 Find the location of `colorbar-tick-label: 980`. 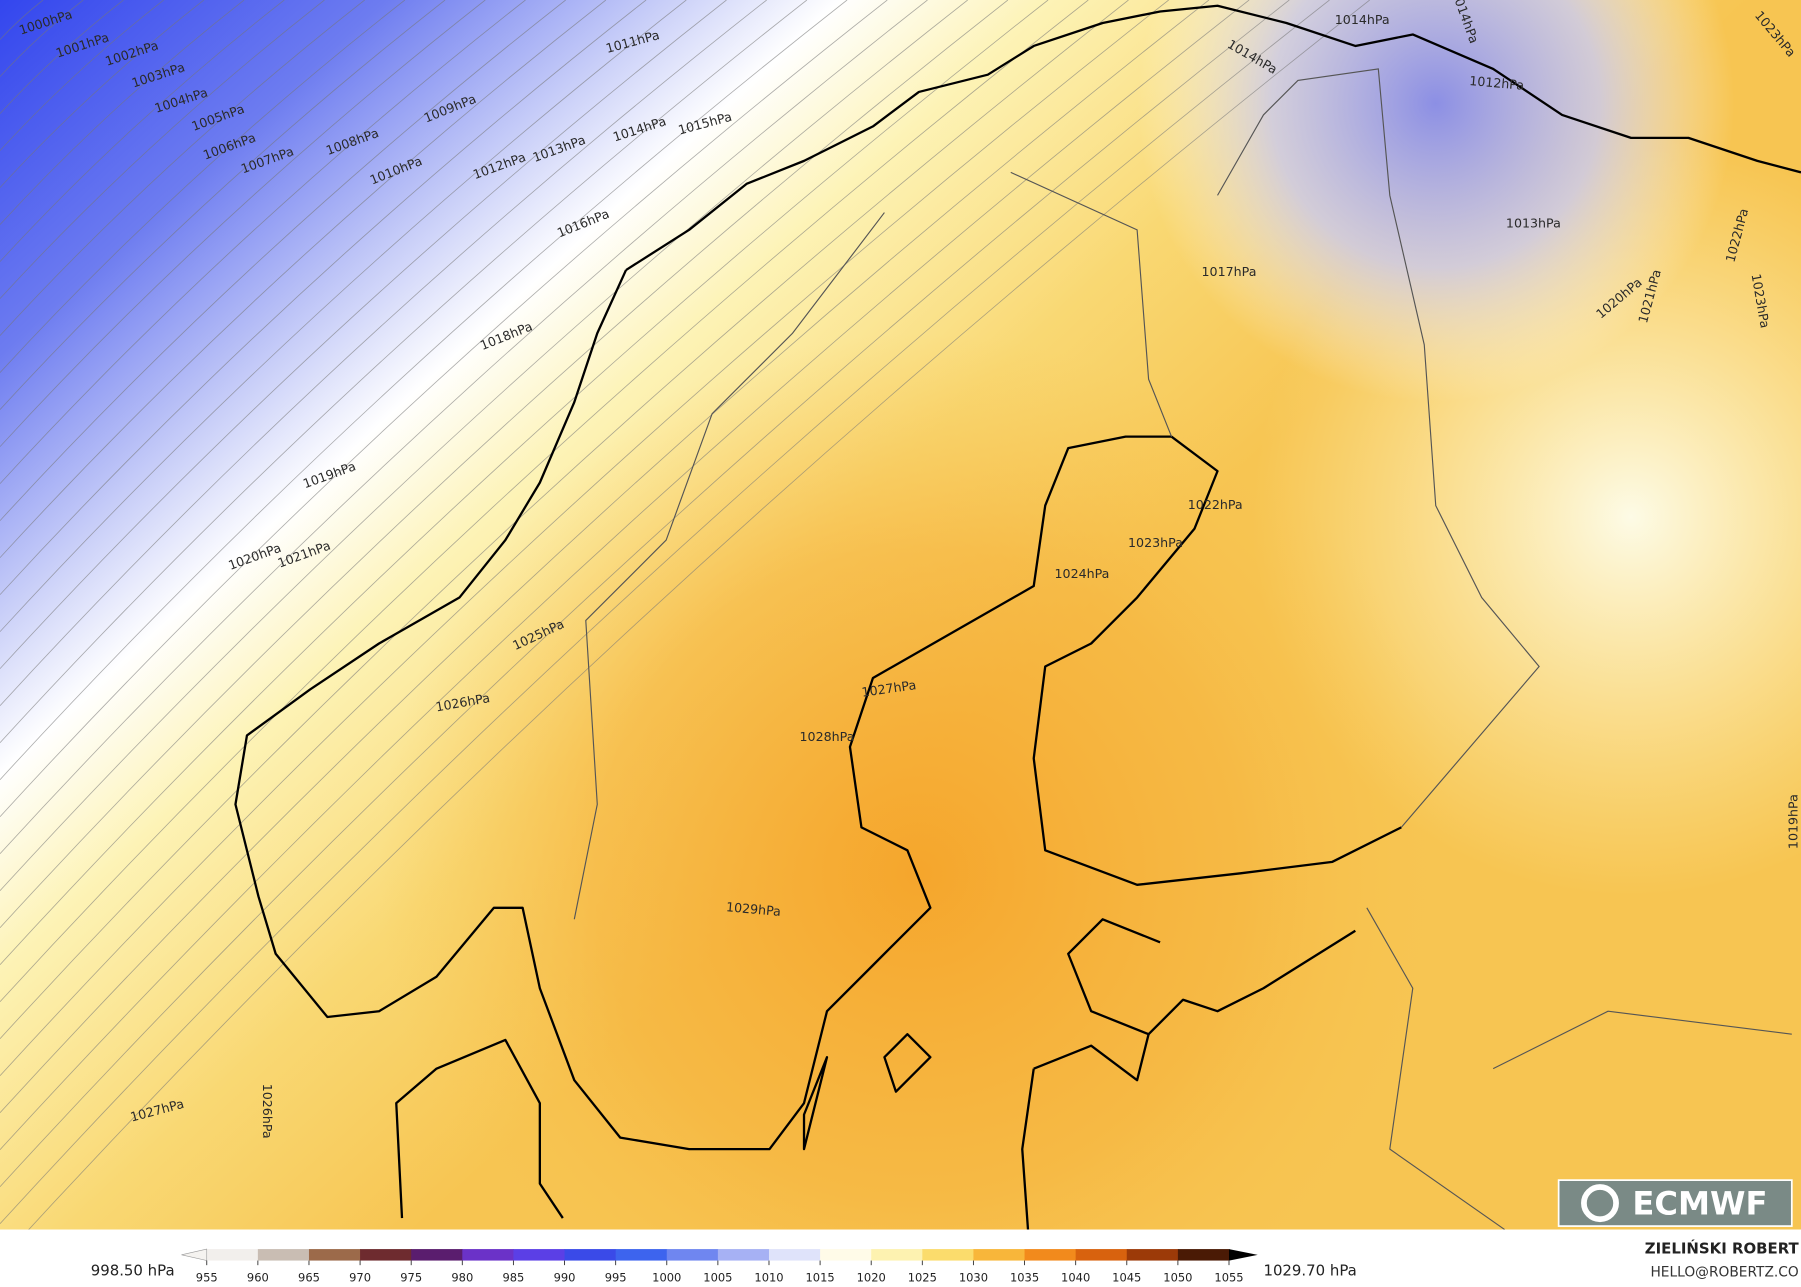

colorbar-tick-label: 980 is located at coordinates (462, 1277).